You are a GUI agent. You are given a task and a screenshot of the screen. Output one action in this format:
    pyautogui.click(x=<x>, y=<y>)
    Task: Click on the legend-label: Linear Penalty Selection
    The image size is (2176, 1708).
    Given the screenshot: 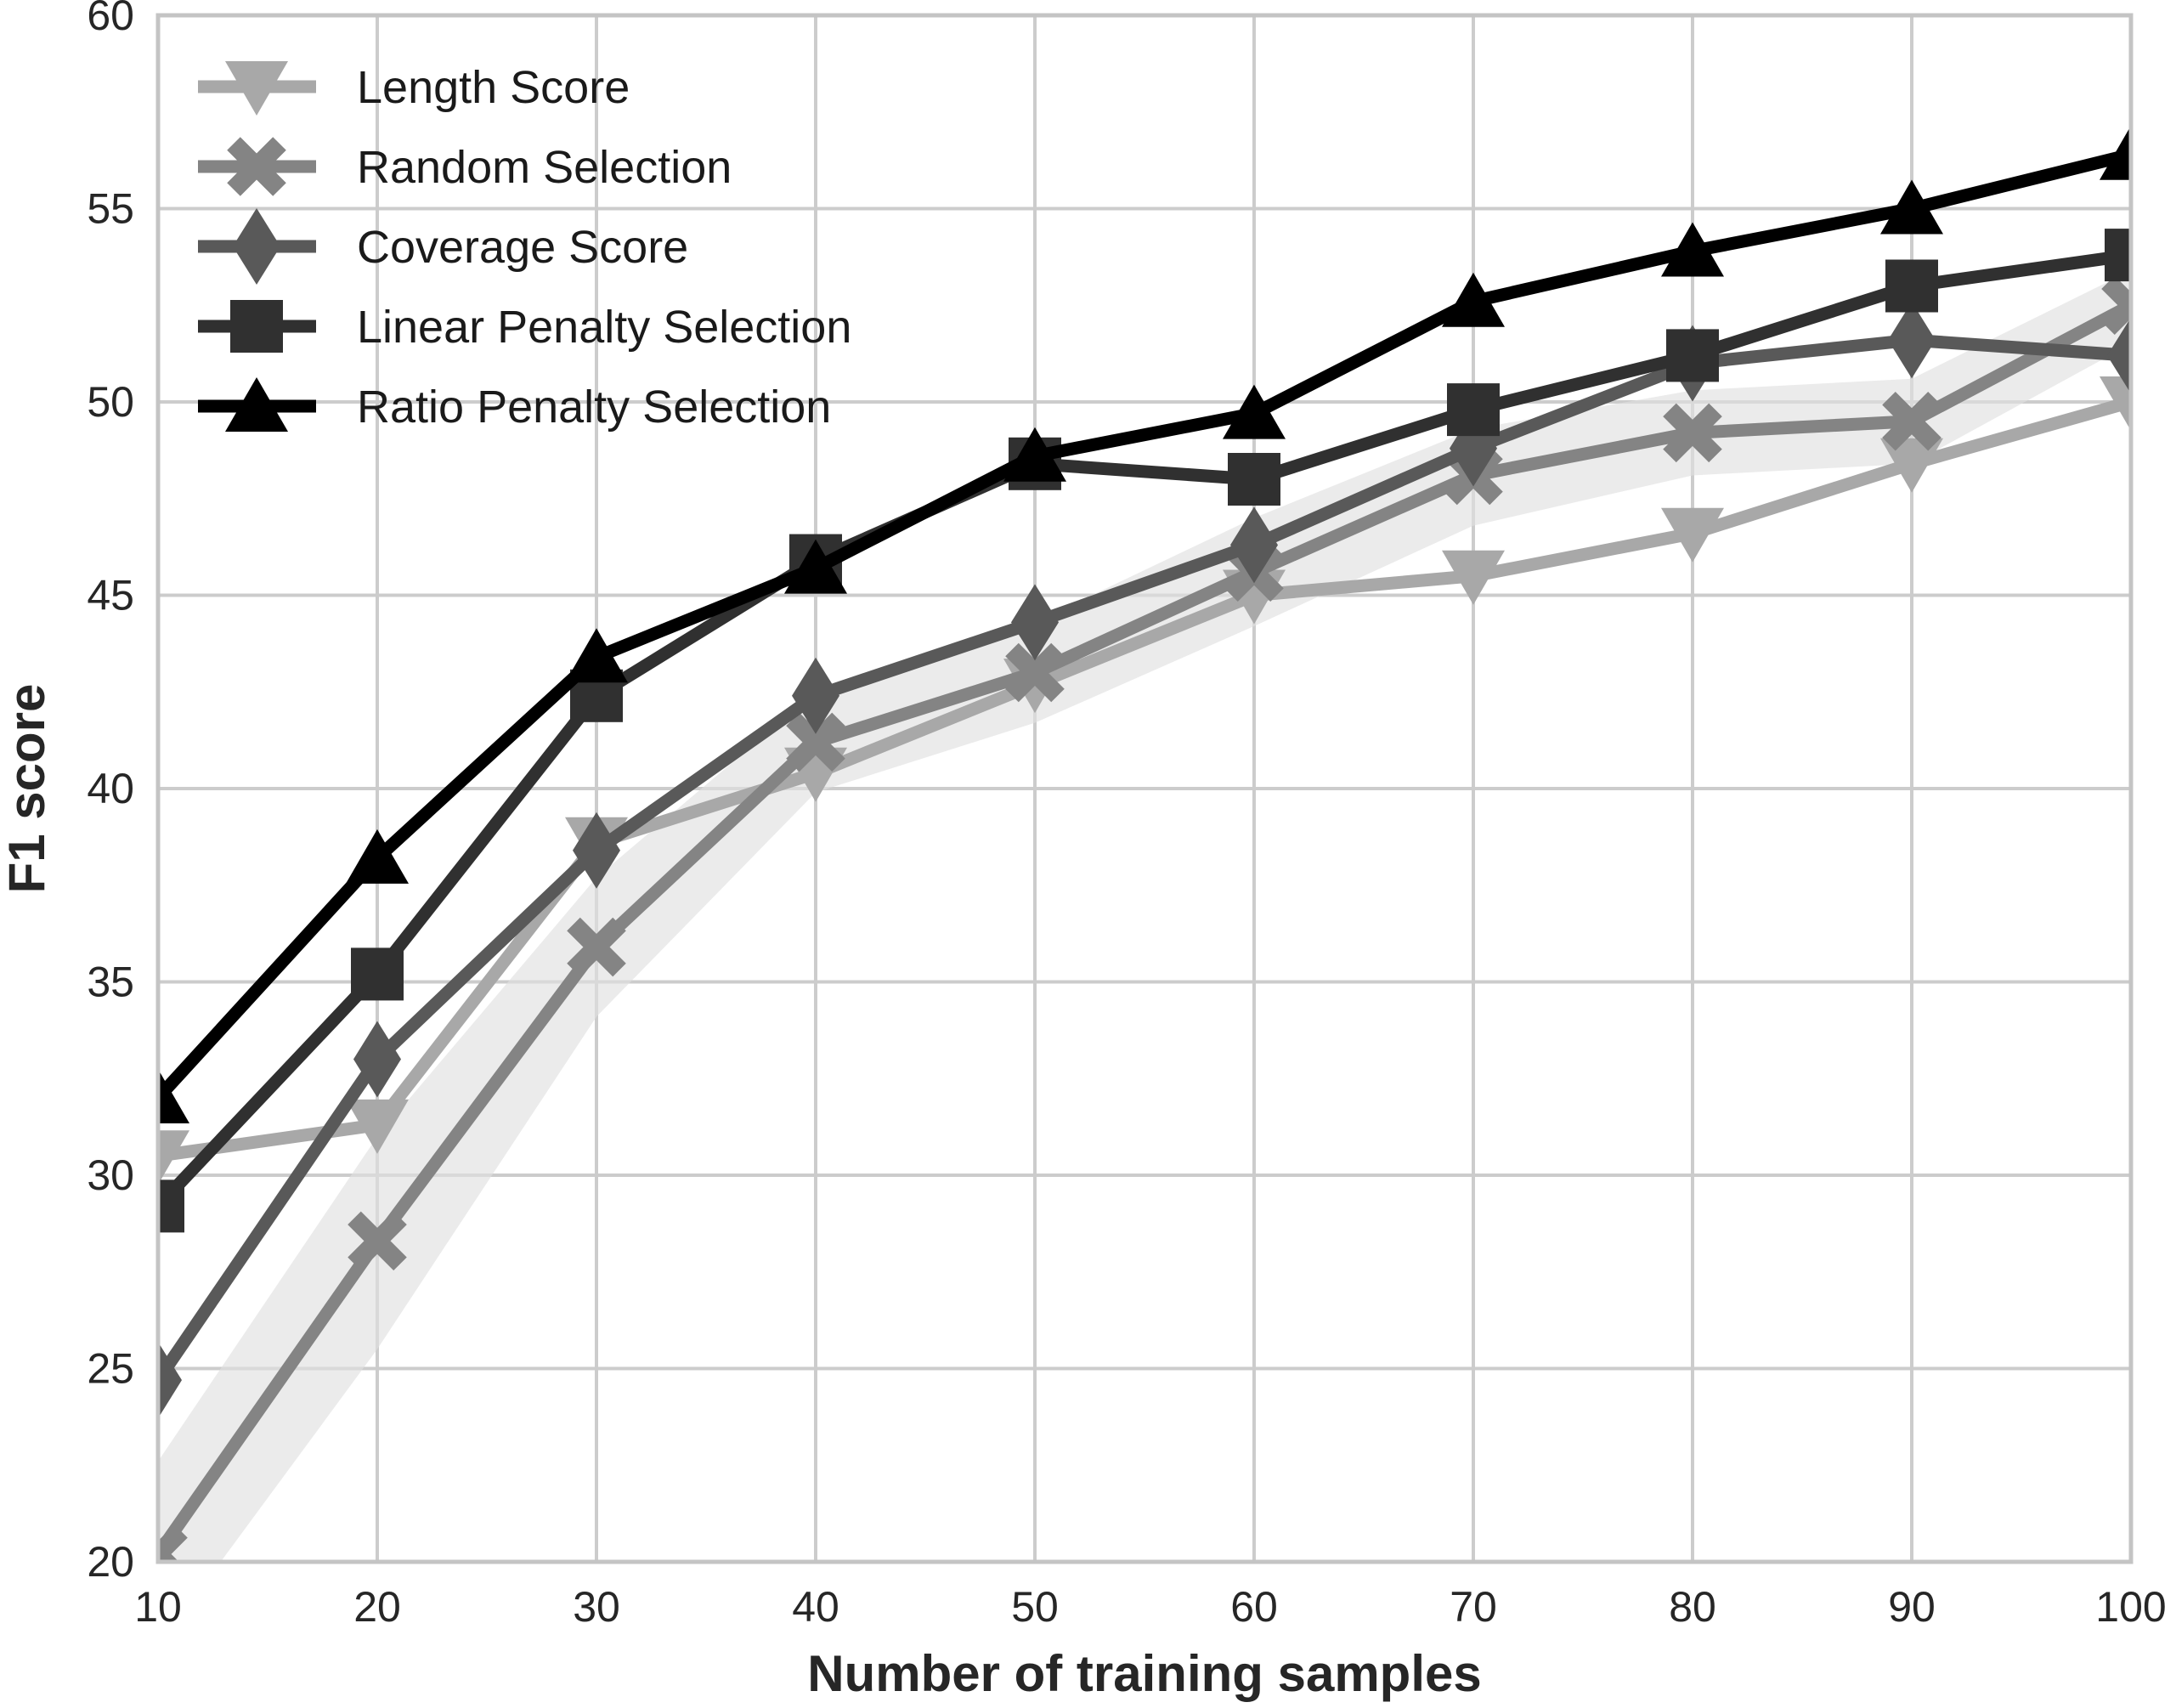 What is the action you would take?
    pyautogui.click(x=604, y=327)
    